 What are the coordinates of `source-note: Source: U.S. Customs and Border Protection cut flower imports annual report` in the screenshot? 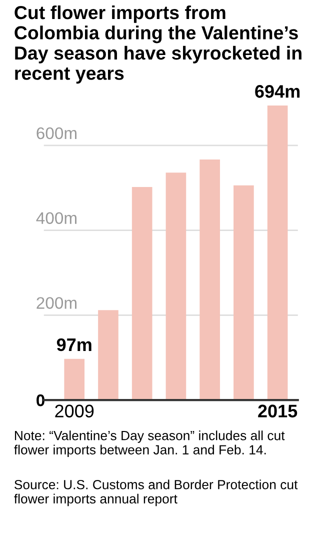 It's located at (156, 493).